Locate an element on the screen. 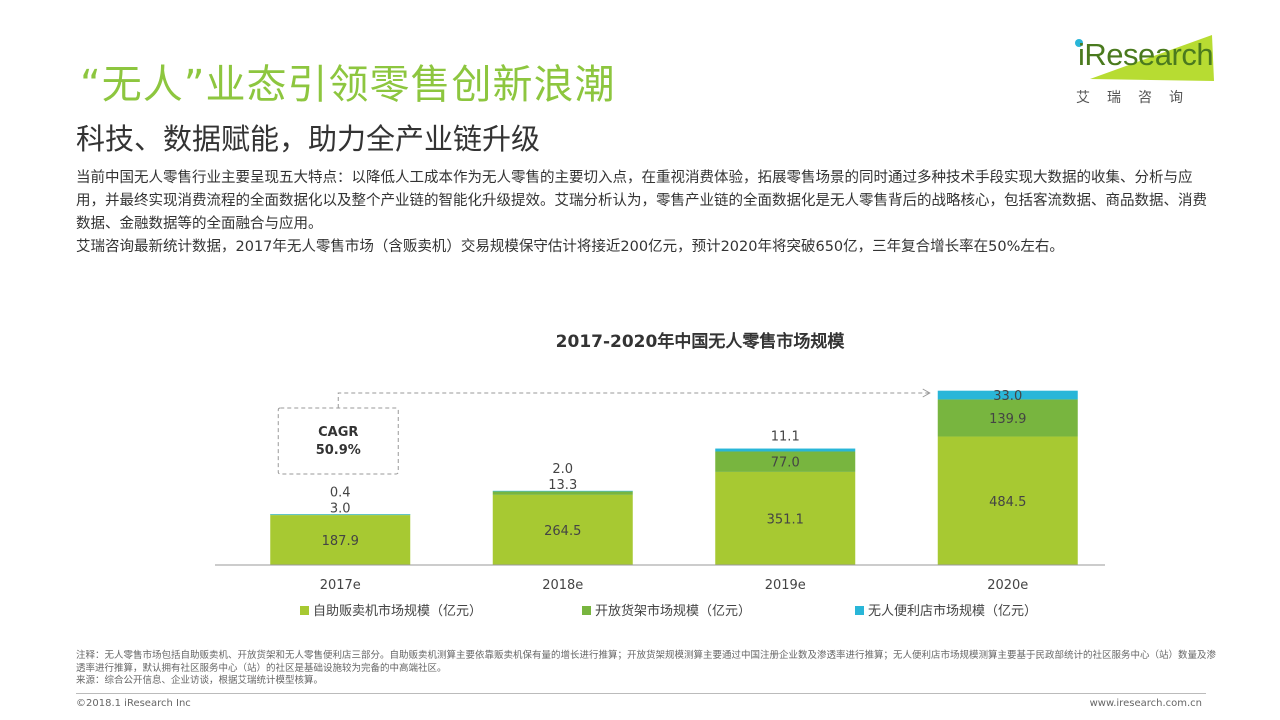  value-label-2020e-series-1: 484.5 is located at coordinates (1007, 502).